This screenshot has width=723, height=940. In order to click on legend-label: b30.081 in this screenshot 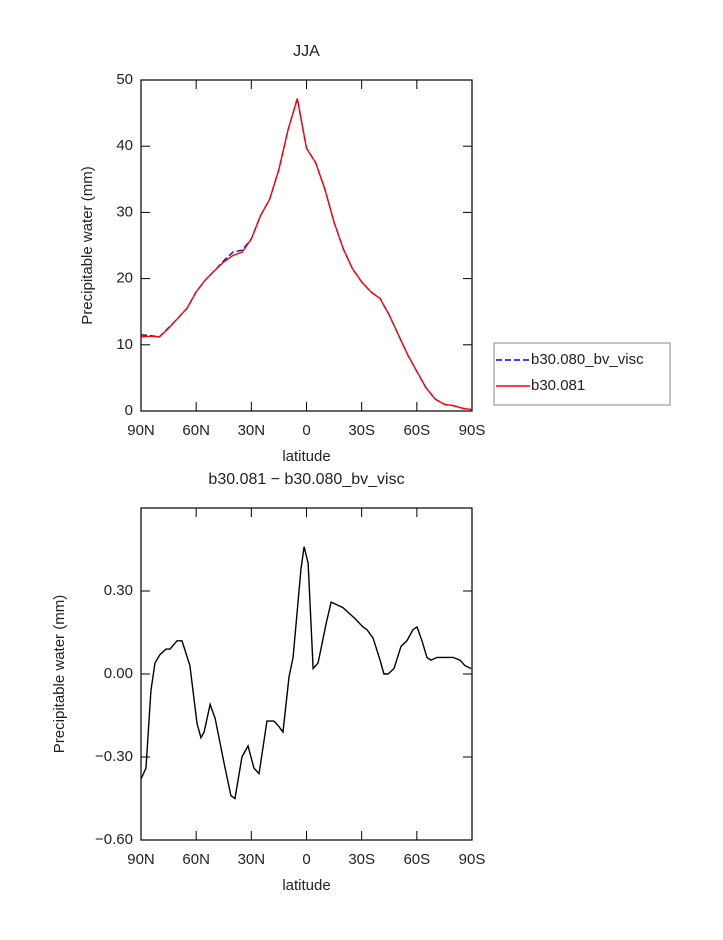, I will do `click(558, 385)`.